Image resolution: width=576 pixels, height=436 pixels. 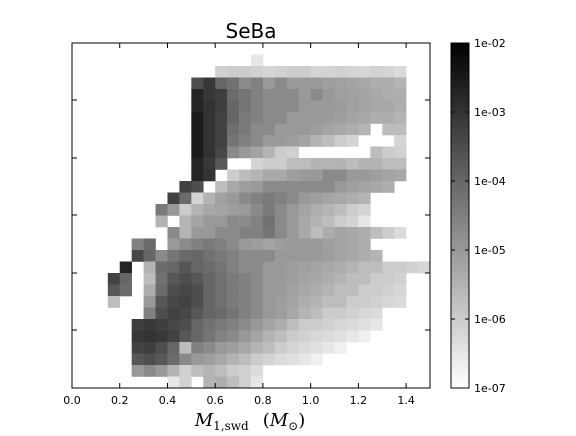 What do you see at coordinates (251, 31) in the screenshot?
I see `chart-title: SeBa` at bounding box center [251, 31].